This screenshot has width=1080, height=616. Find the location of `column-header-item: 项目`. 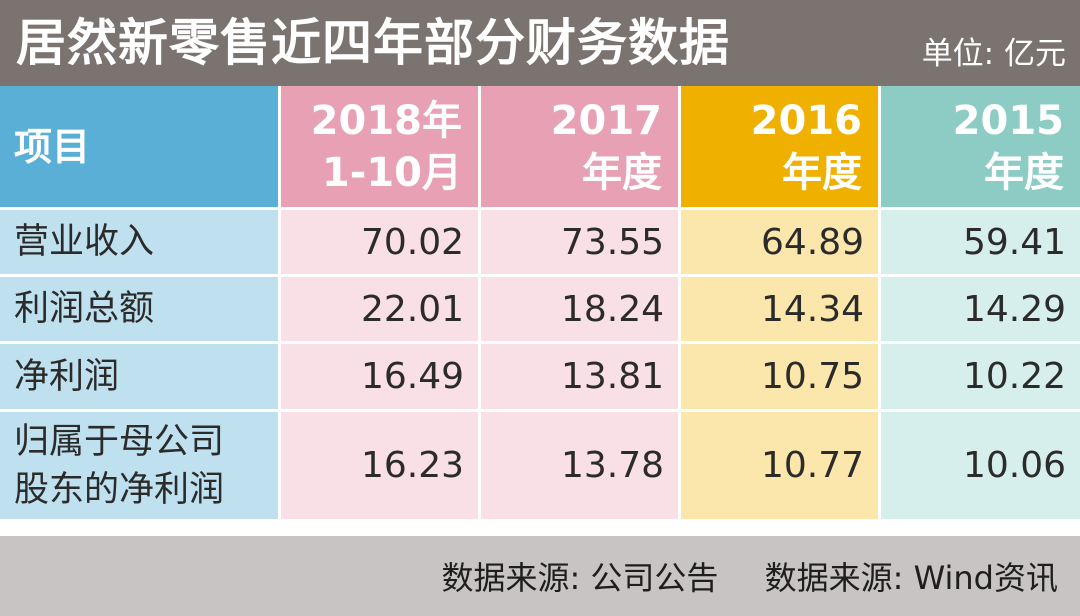

column-header-item: 项目 is located at coordinates (140, 148).